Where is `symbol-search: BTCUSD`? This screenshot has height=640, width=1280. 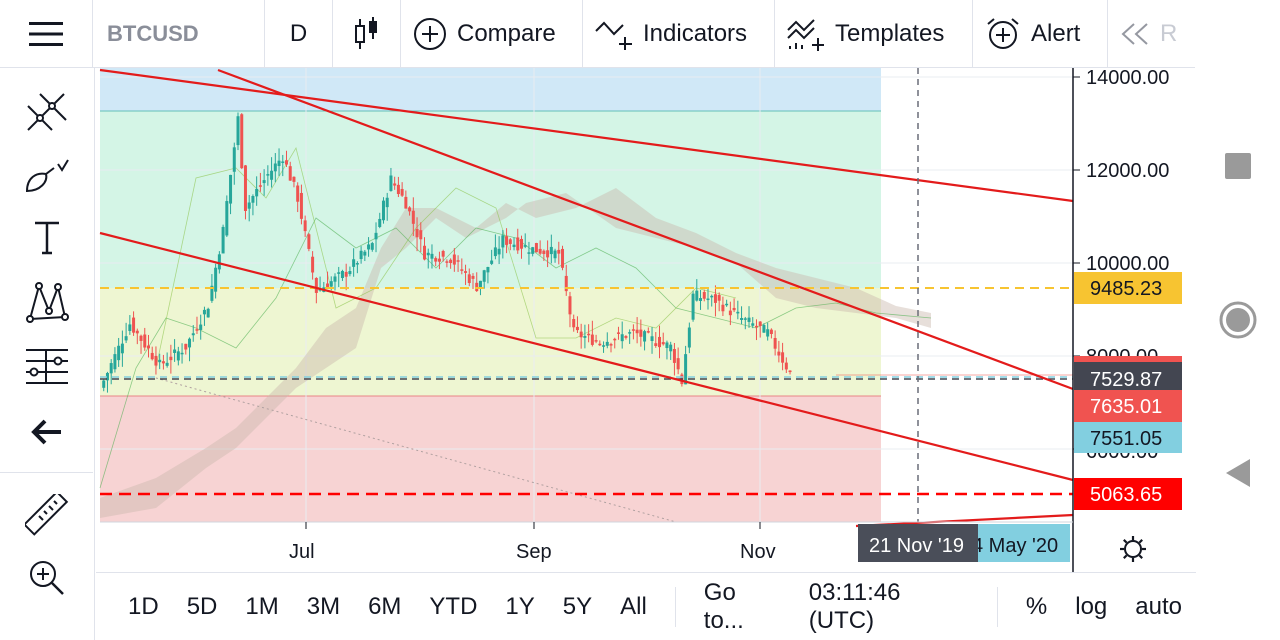
symbol-search: BTCUSD is located at coordinates (179, 33).